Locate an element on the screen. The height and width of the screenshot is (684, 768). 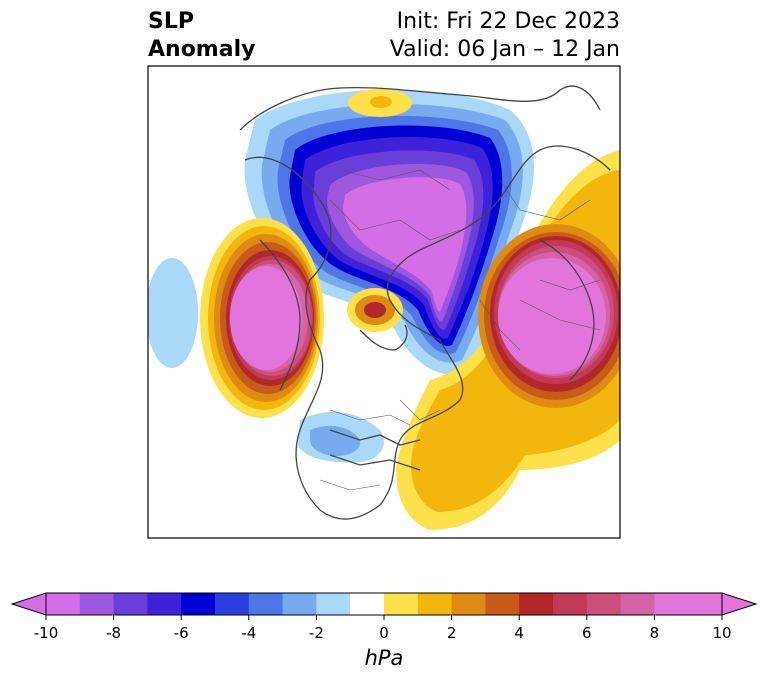
valid-date: Valid: 06 Jan – 12 Jan is located at coordinates (504, 49).